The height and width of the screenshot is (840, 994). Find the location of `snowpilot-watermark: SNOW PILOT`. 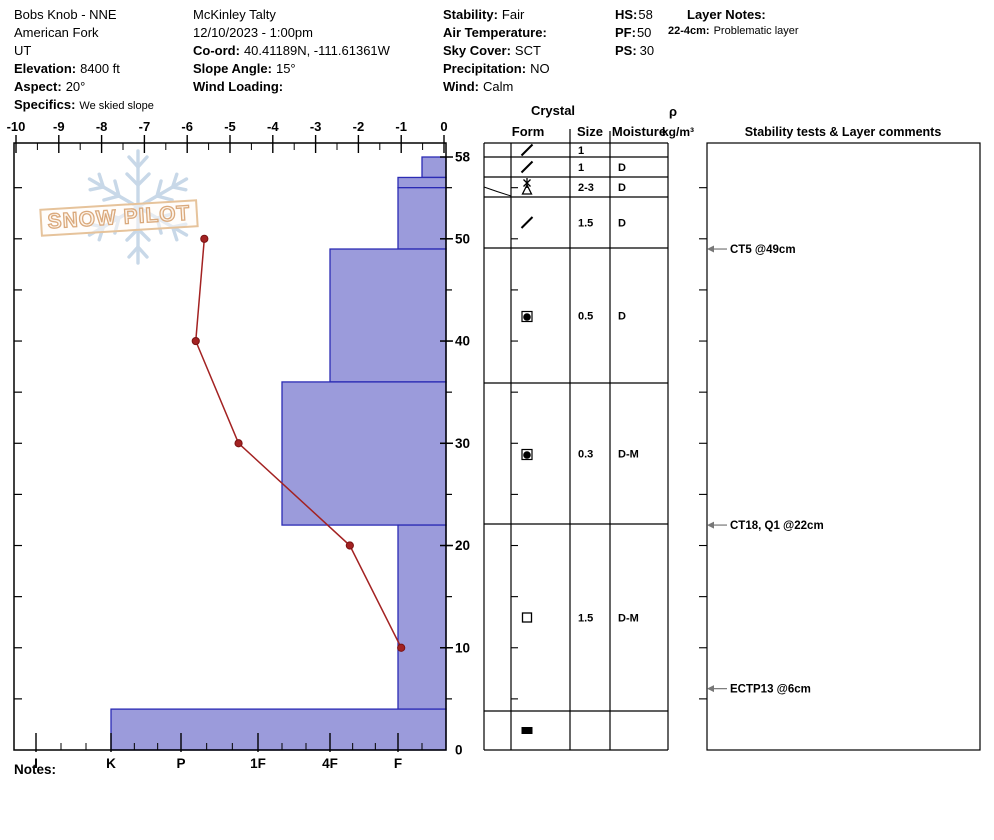

snowpilot-watermark: SNOW PILOT is located at coordinates (149, 210).